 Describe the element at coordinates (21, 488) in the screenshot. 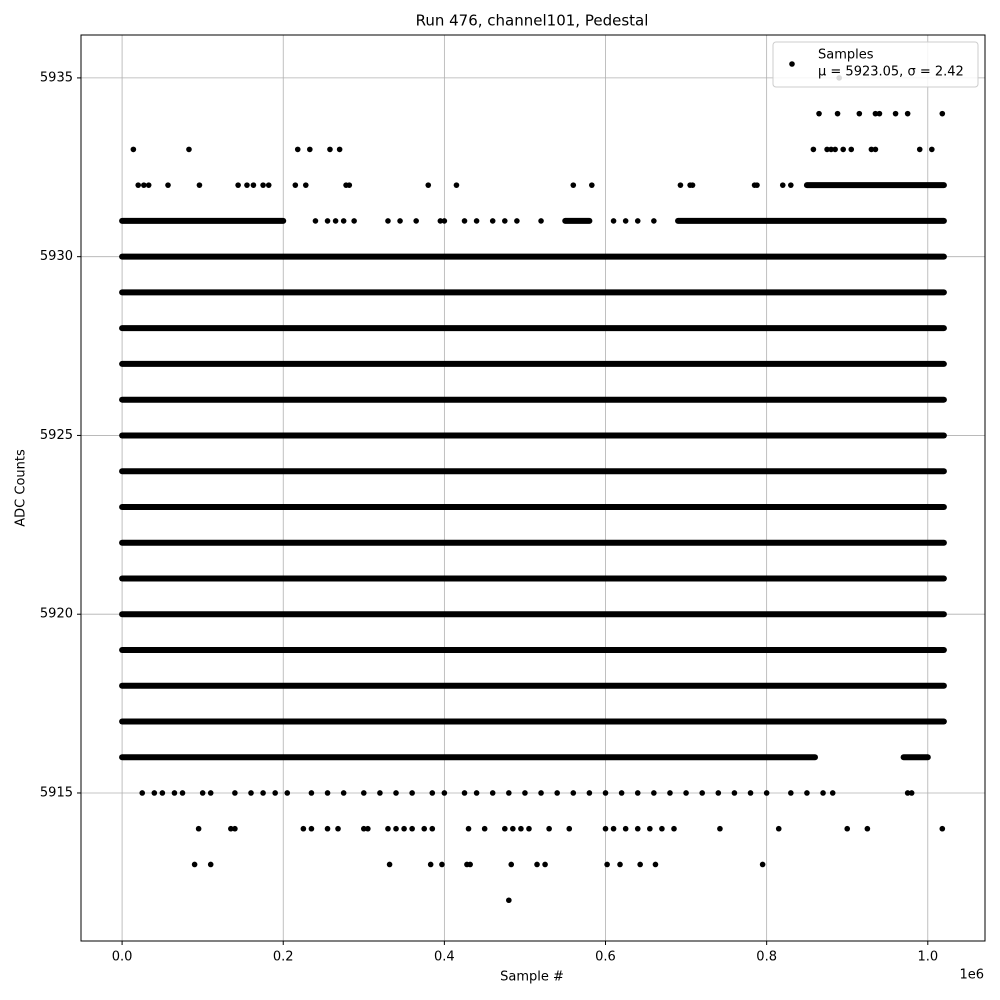

I see `y-axis-label: ADC Counts` at that location.